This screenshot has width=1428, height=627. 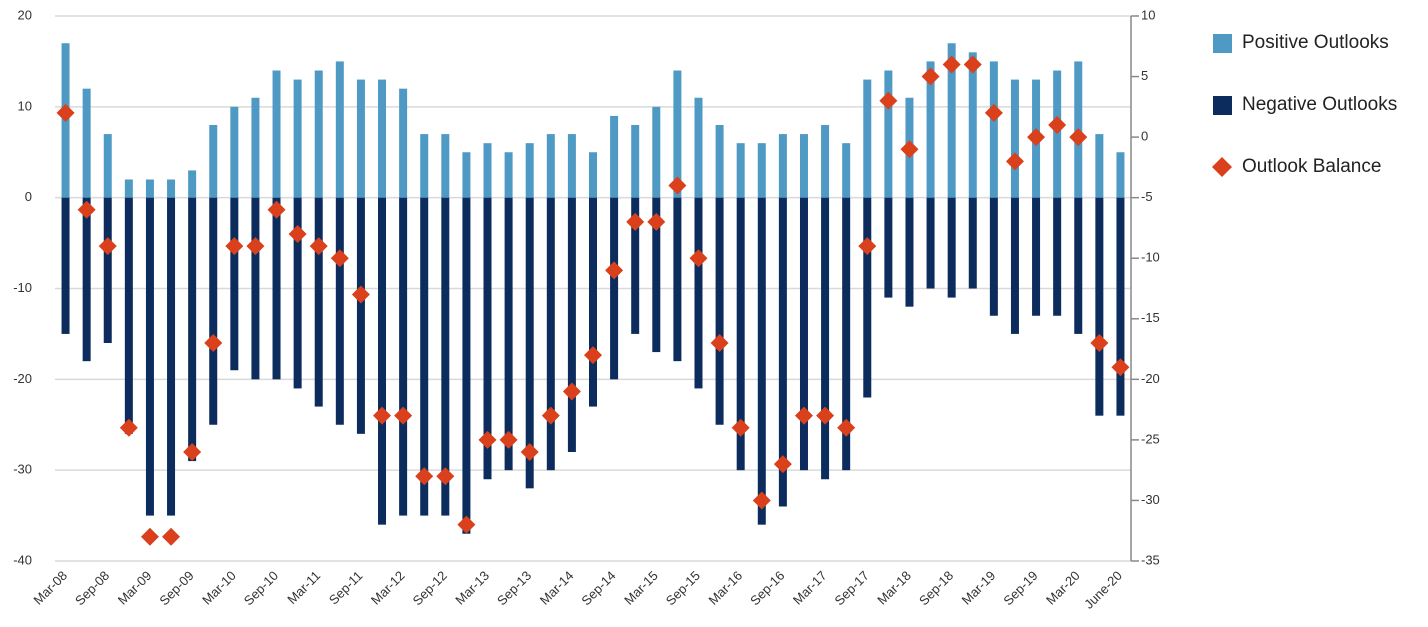 What do you see at coordinates (1103, 590) in the screenshot?
I see `x-tick-label: June-20` at bounding box center [1103, 590].